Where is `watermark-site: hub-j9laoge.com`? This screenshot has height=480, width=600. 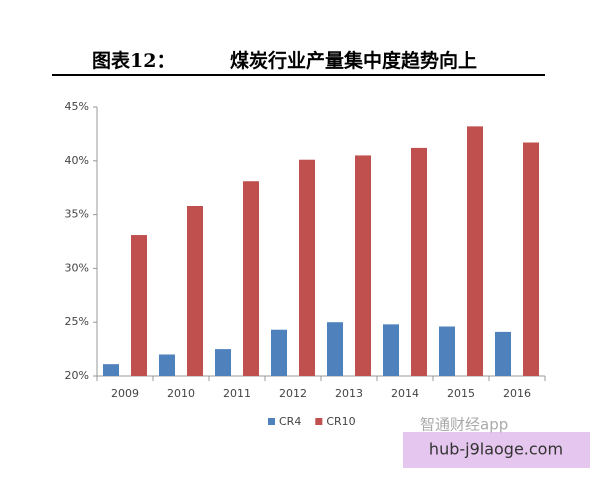 watermark-site: hub-j9laoge.com is located at coordinates (496, 449).